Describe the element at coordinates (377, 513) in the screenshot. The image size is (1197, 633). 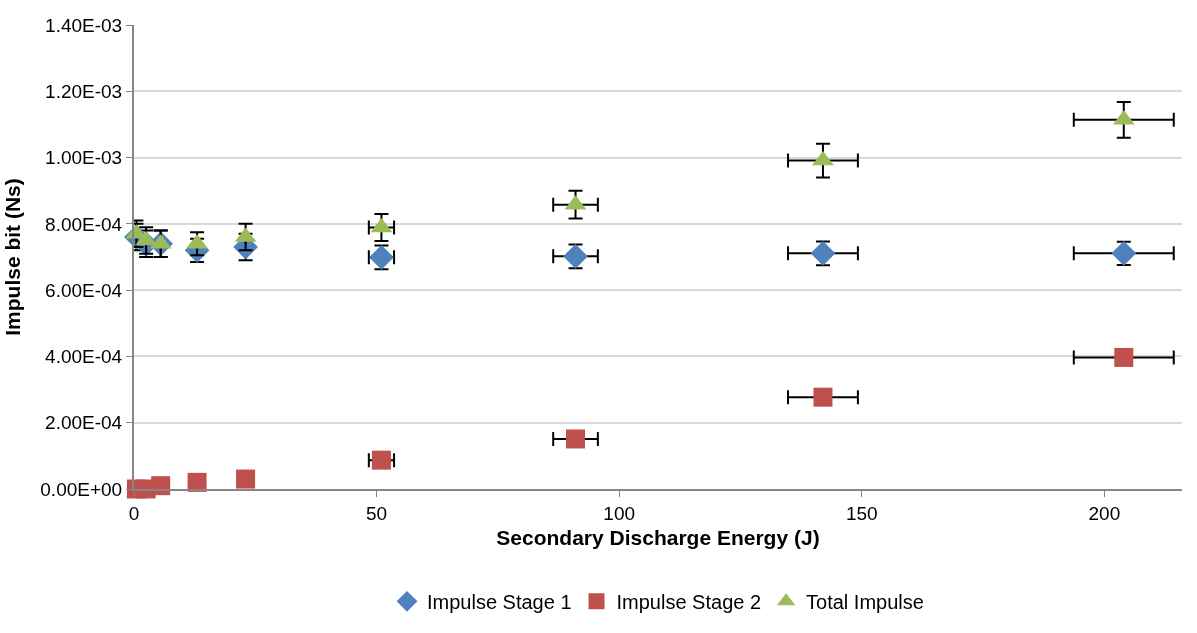
I see `x-tick-label: 50` at that location.